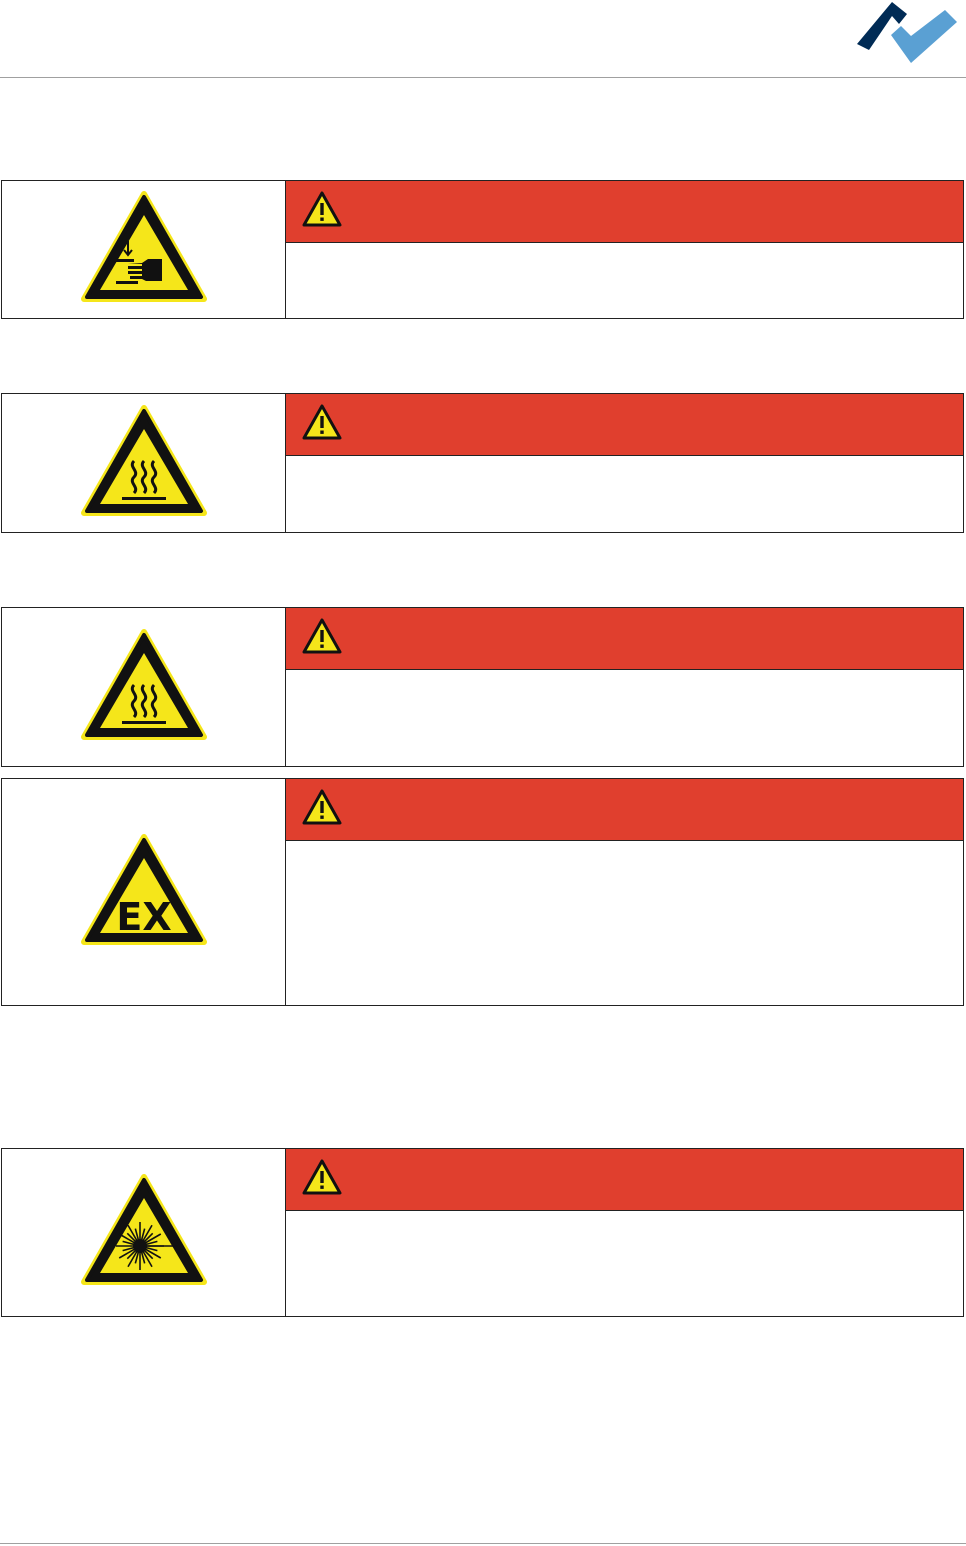 The image size is (966, 1546). I want to click on header-rule, so click(483, 77).